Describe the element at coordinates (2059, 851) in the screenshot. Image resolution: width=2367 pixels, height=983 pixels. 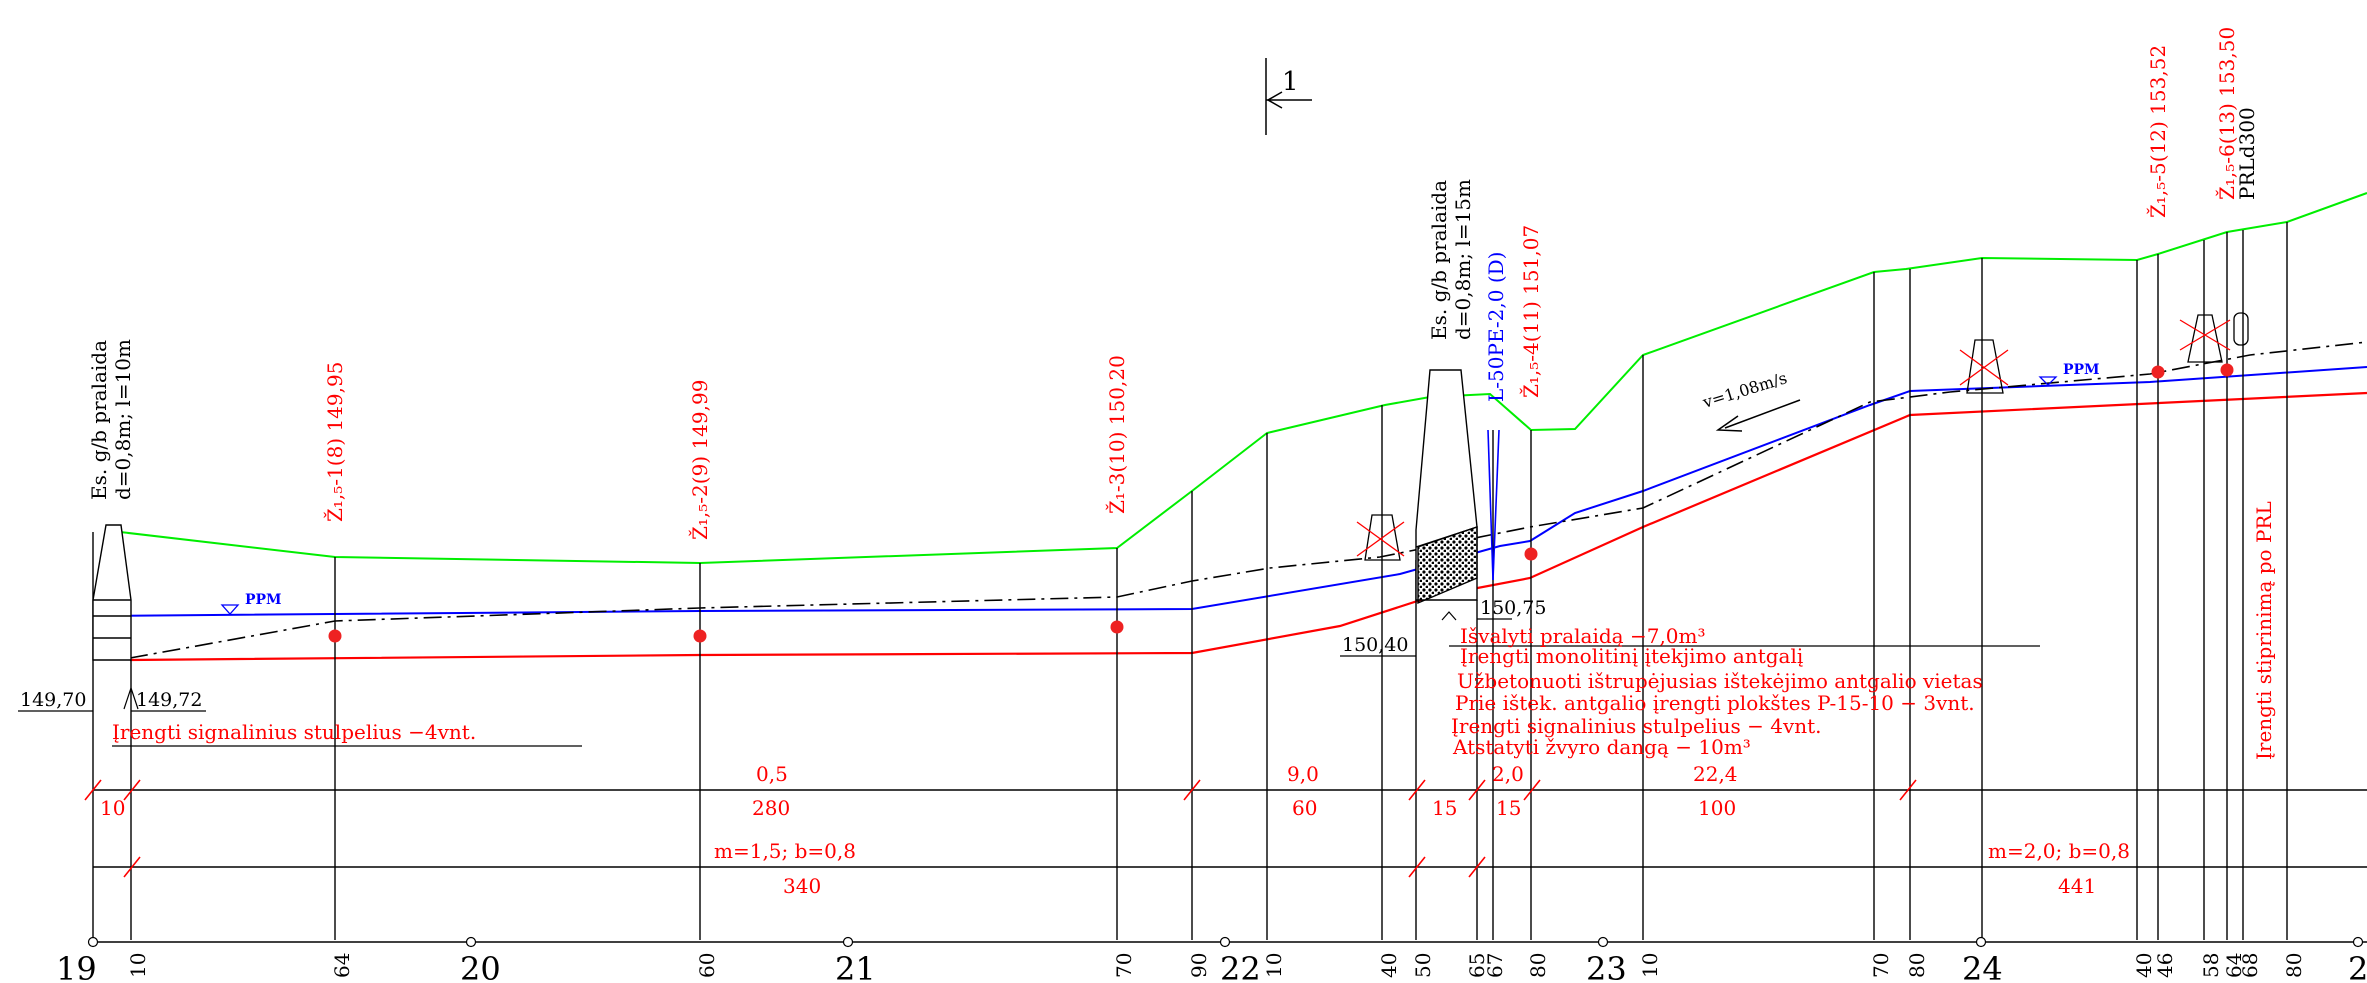
I see `band-section-value: m=2,0; b=0,8` at that location.